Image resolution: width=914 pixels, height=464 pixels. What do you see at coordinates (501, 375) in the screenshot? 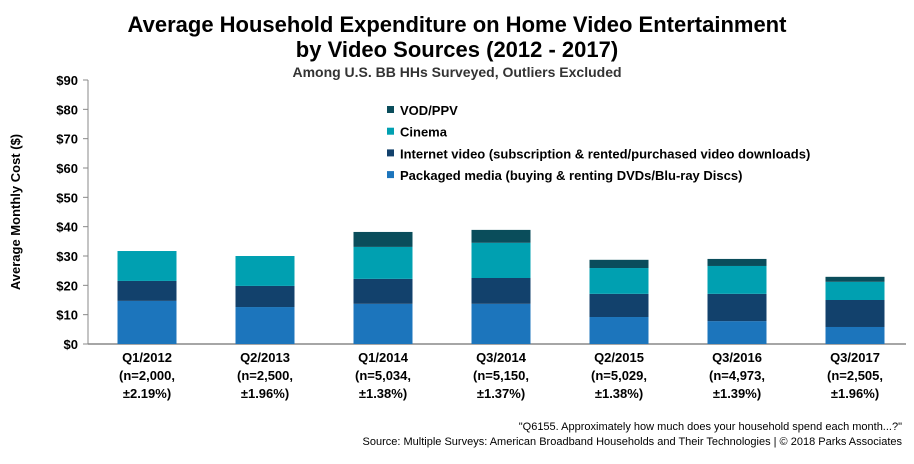
I see `x-tick-label: (n=5,150,` at bounding box center [501, 375].